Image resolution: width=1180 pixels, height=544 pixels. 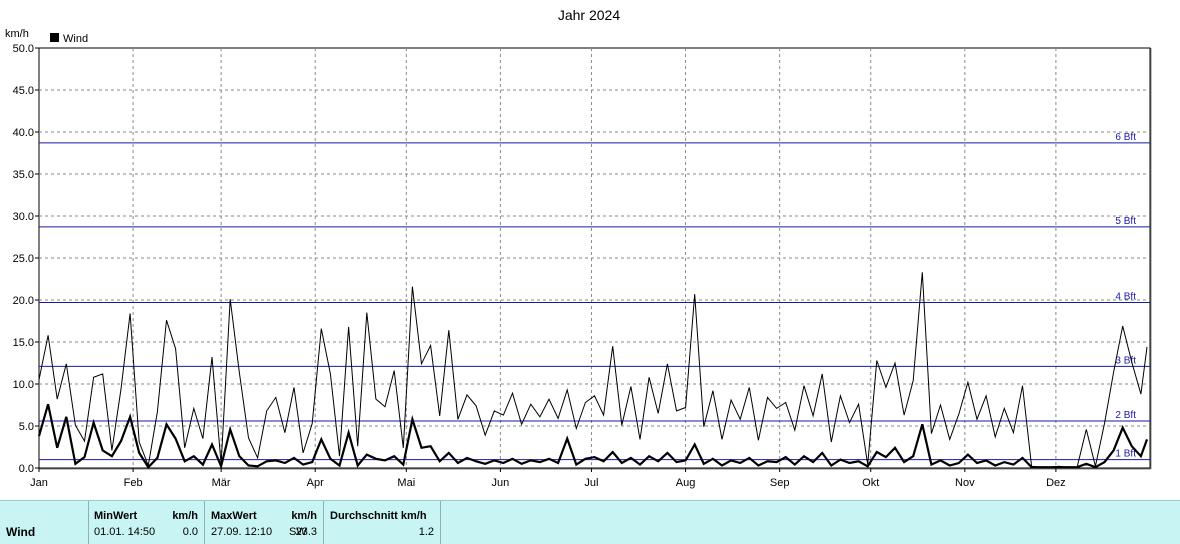 I want to click on max-unit: km/h, so click(x=304, y=516).